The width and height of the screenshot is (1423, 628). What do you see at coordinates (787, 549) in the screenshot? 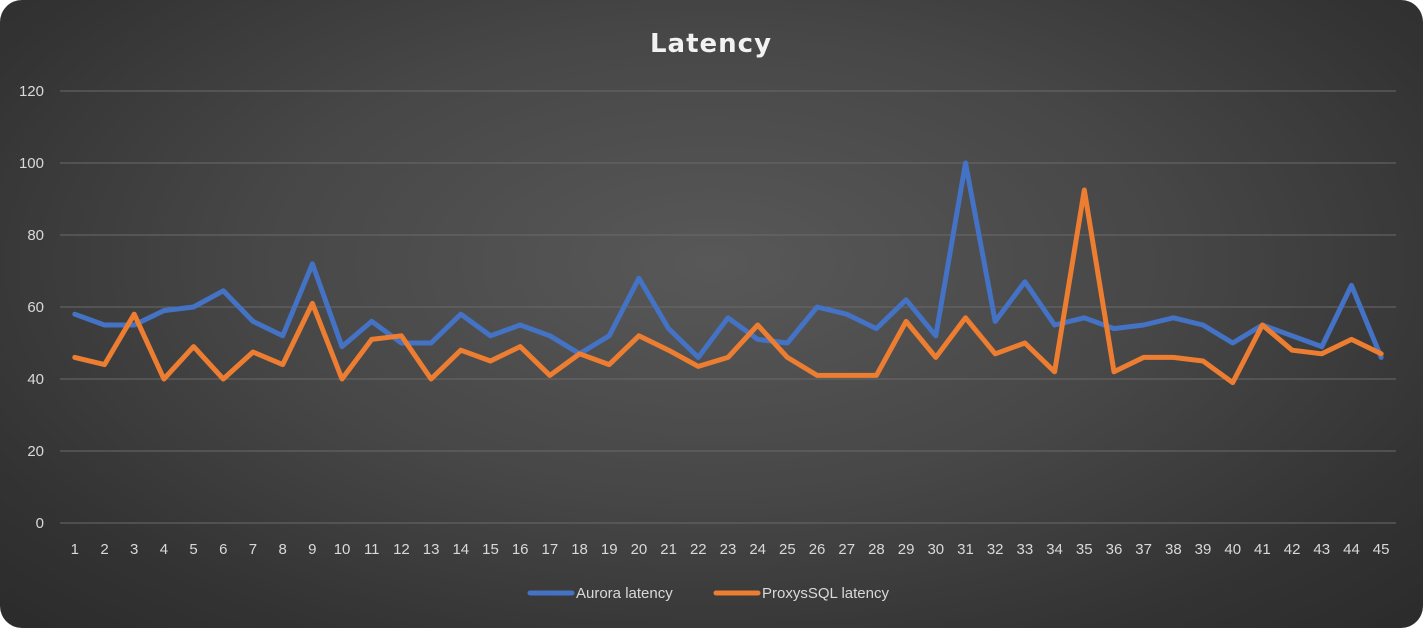
I see `x-tick-label: 25` at bounding box center [787, 549].